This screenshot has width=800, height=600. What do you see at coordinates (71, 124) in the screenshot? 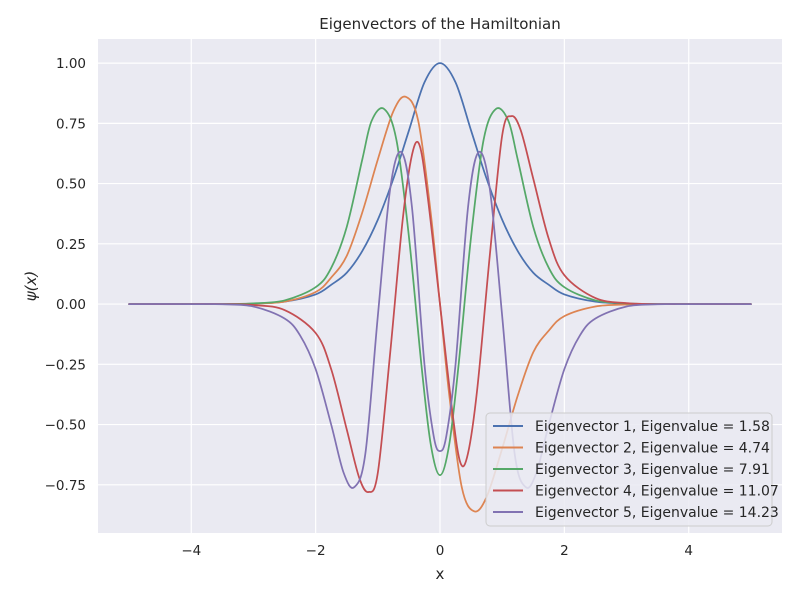
I see `y-tick-label: 0.75` at bounding box center [71, 124].